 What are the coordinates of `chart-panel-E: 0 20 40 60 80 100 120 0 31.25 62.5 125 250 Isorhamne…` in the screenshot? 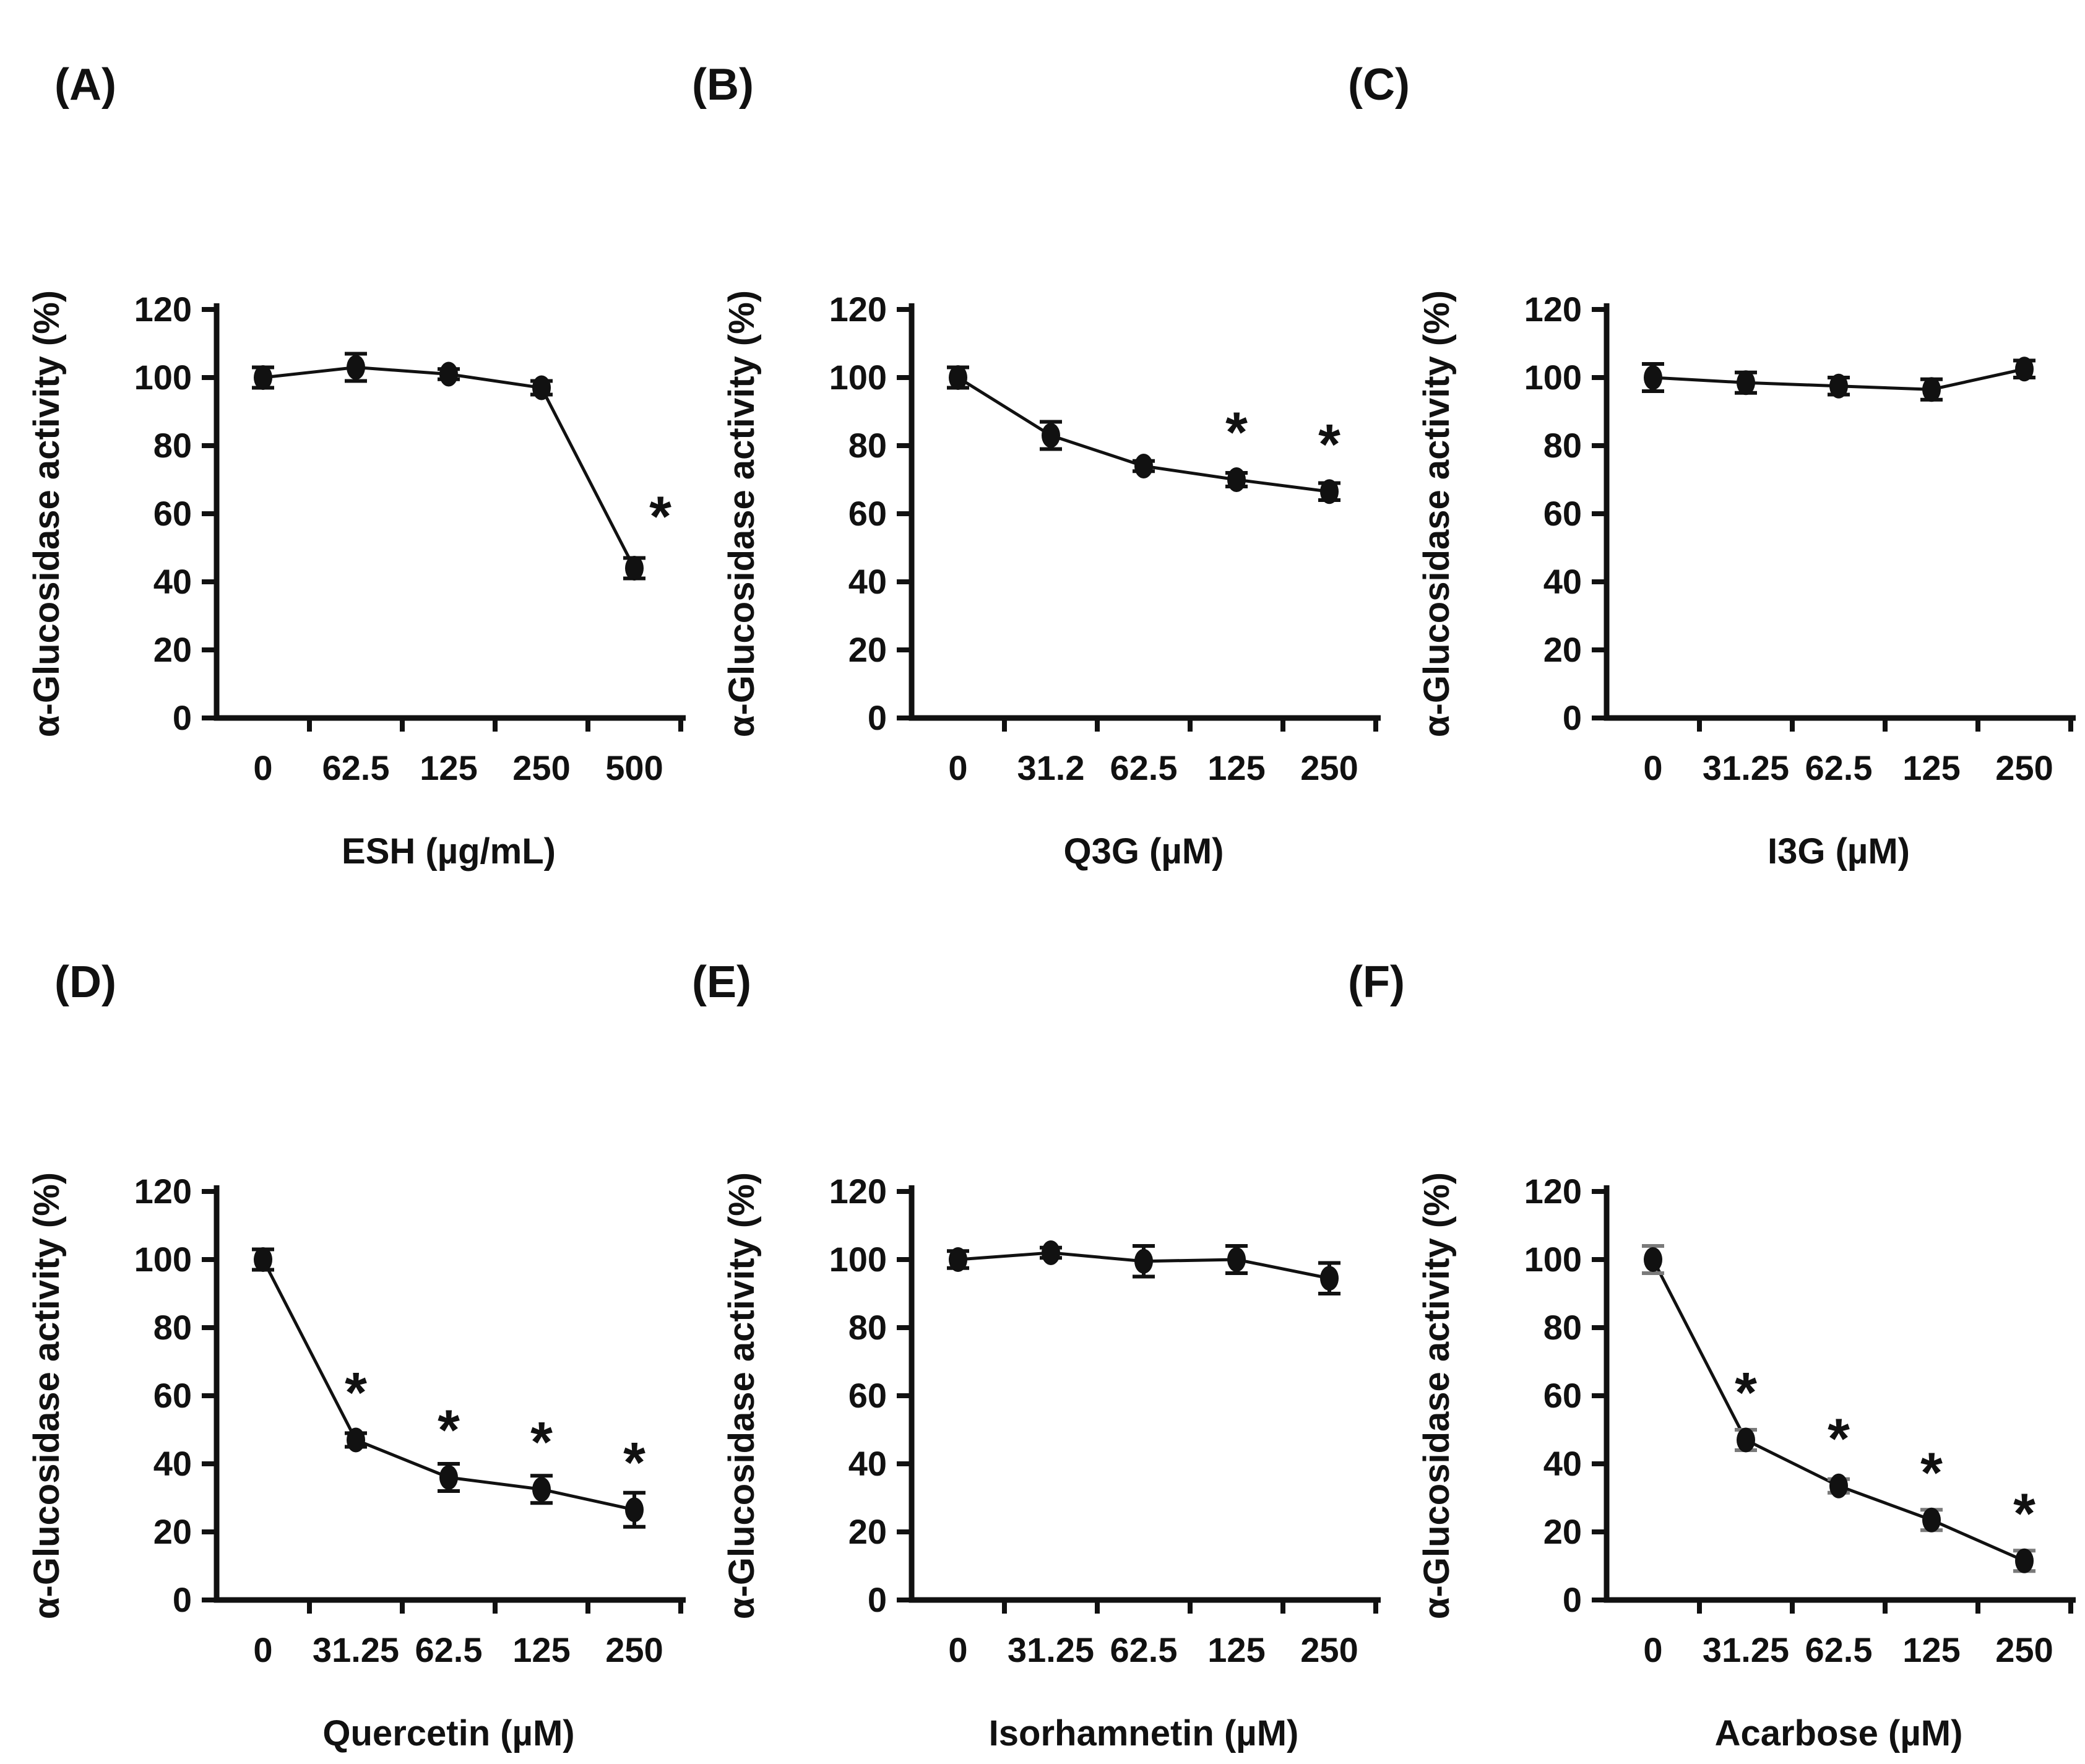 It's located at (1051, 1462).